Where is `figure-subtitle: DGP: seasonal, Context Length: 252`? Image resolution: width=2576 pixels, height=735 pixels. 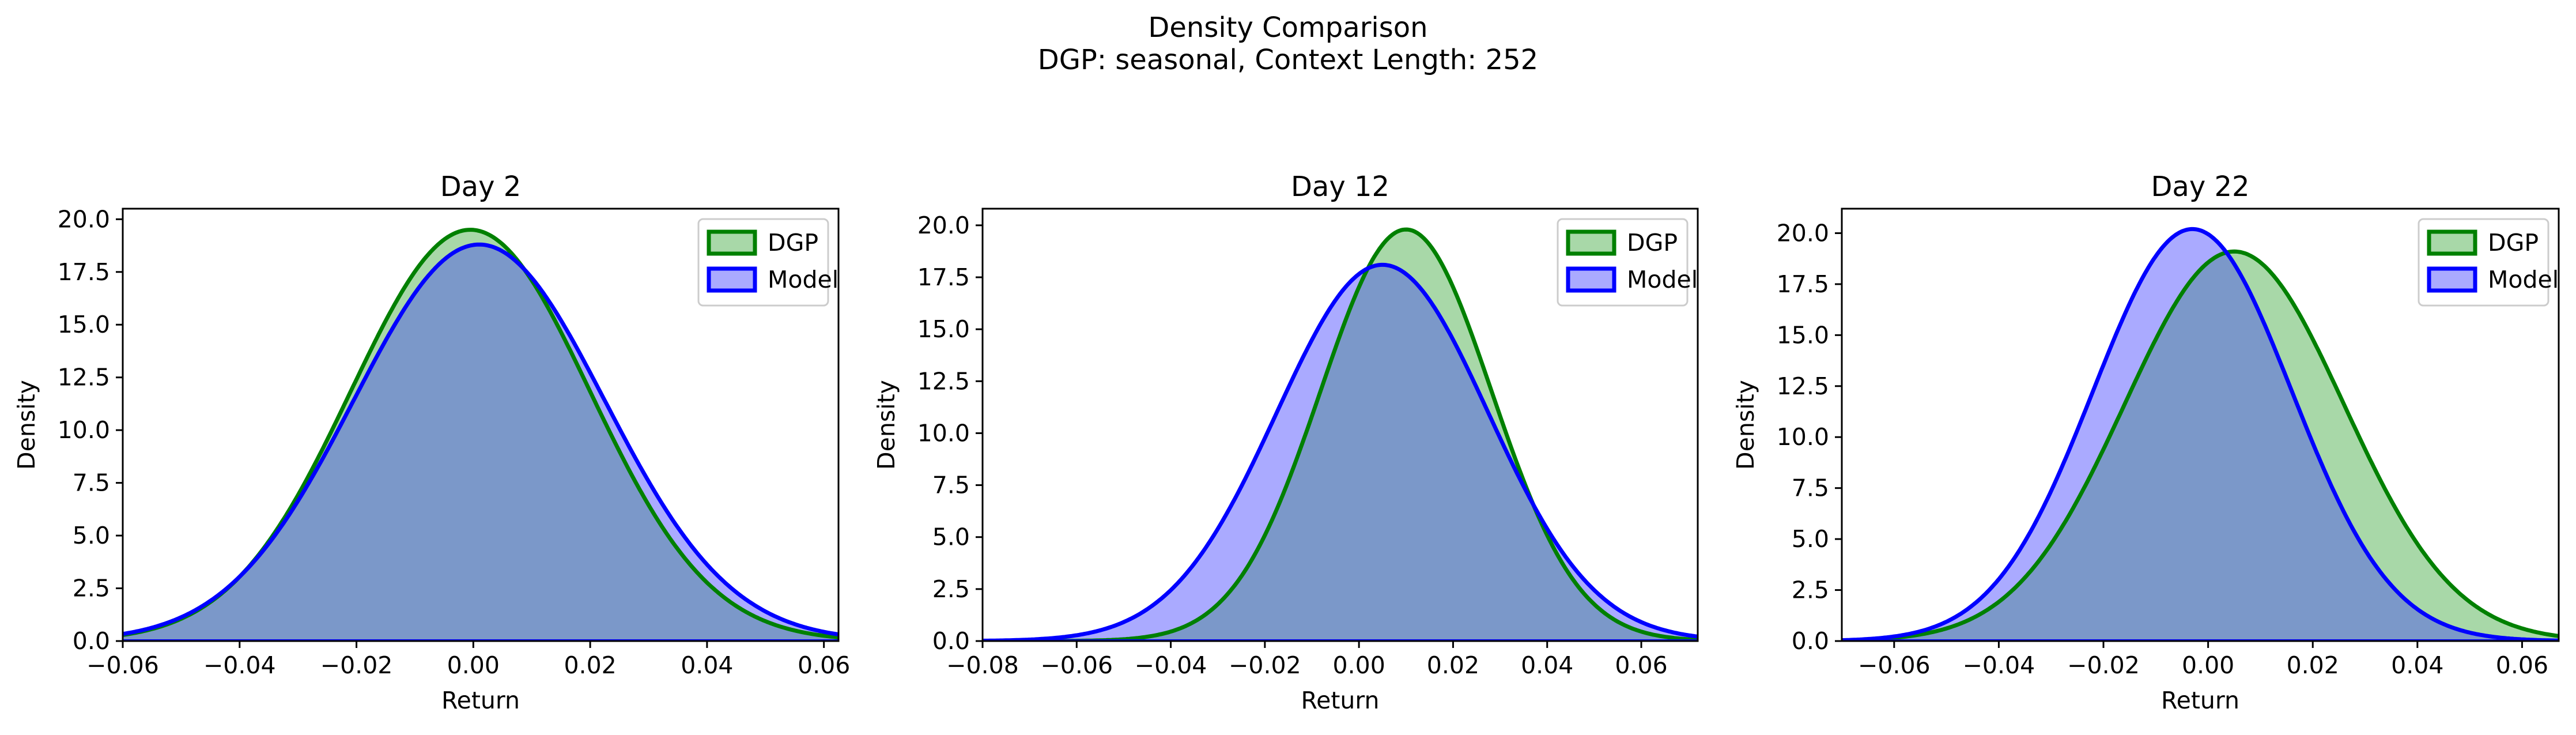
figure-subtitle: DGP: seasonal, Context Length: 252 is located at coordinates (1288, 60).